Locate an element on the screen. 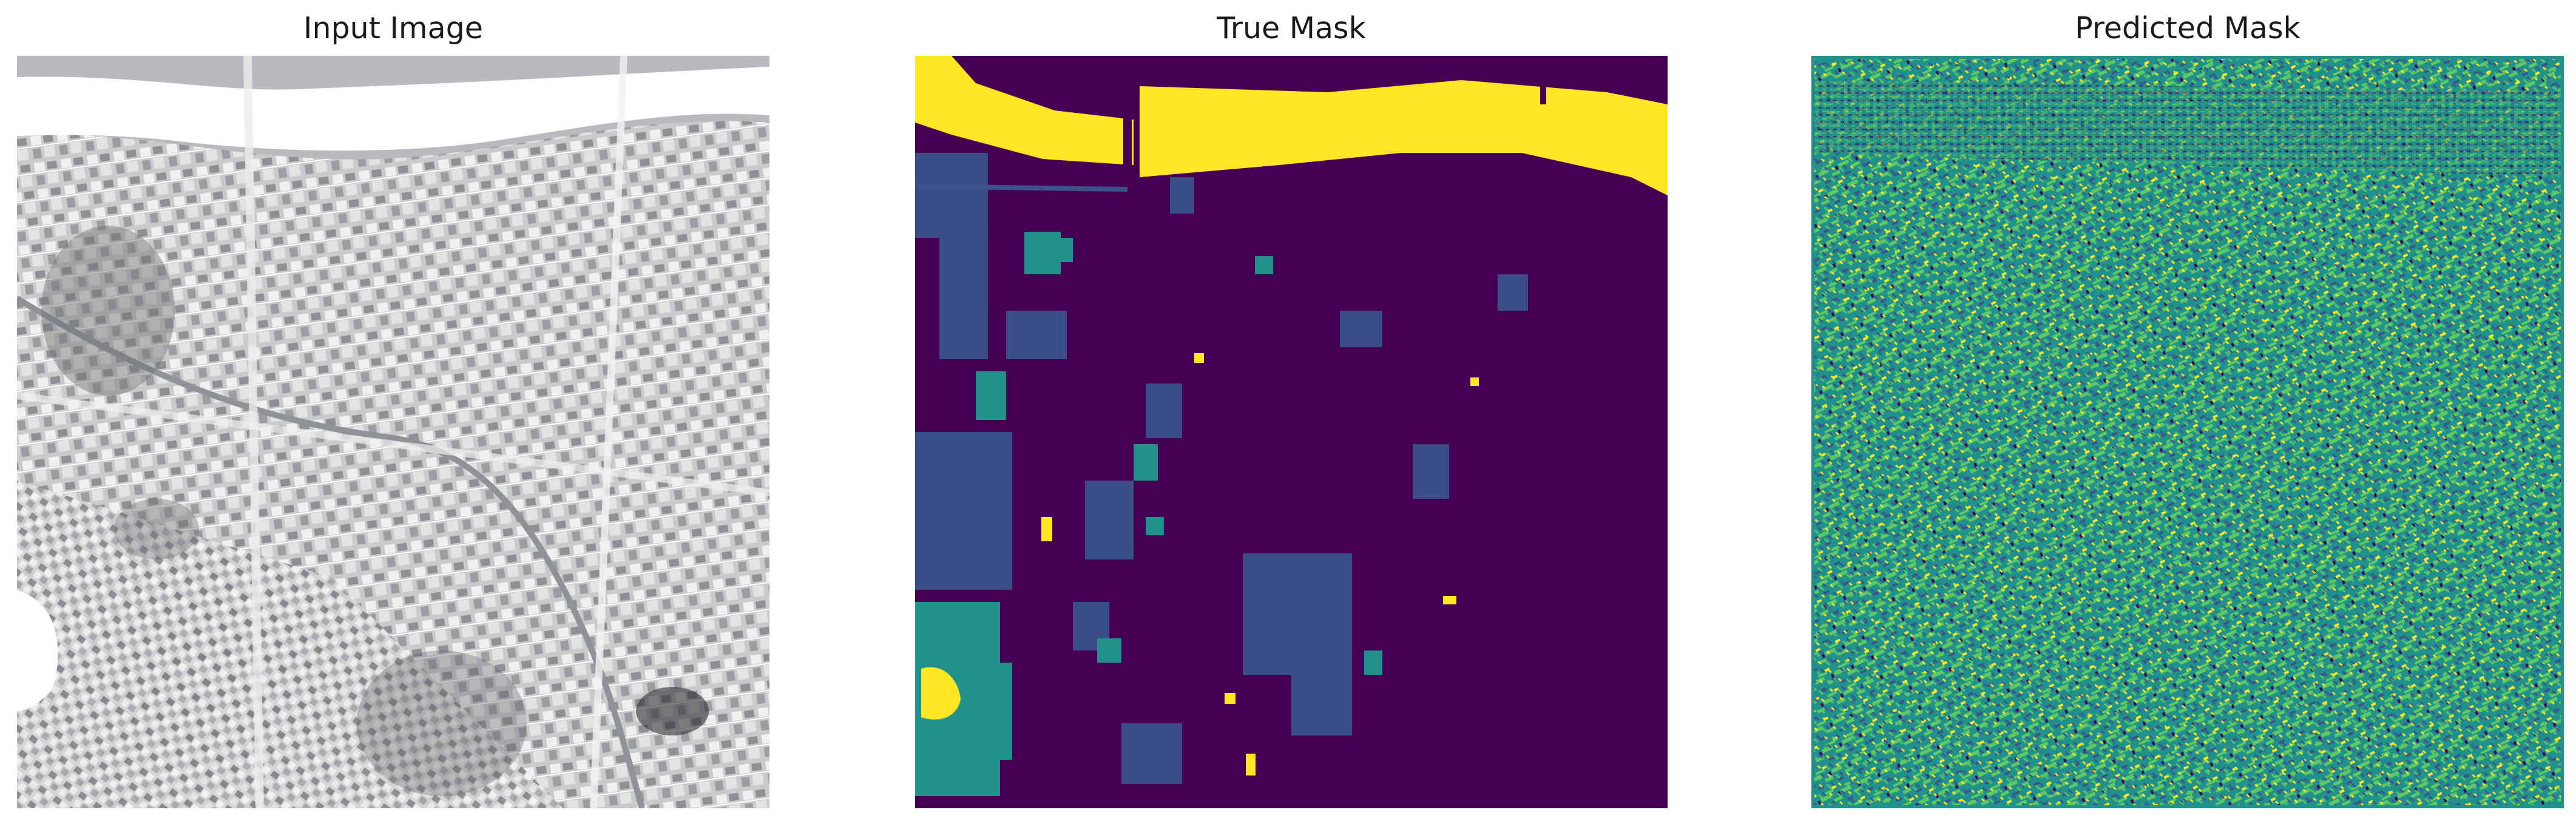 The height and width of the screenshot is (821, 2576). panel-title-predicted-mask: Predicted Mask is located at coordinates (2187, 28).